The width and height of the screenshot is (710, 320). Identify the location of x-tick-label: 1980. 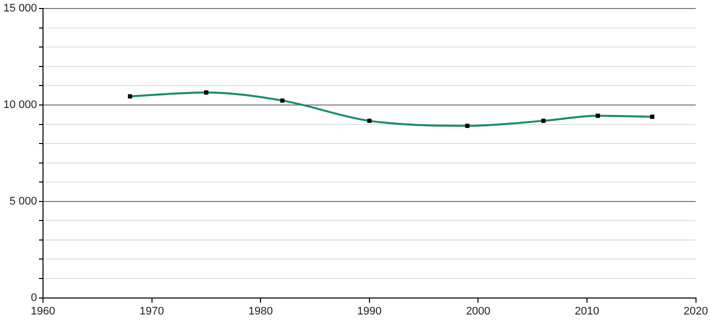
(260, 311).